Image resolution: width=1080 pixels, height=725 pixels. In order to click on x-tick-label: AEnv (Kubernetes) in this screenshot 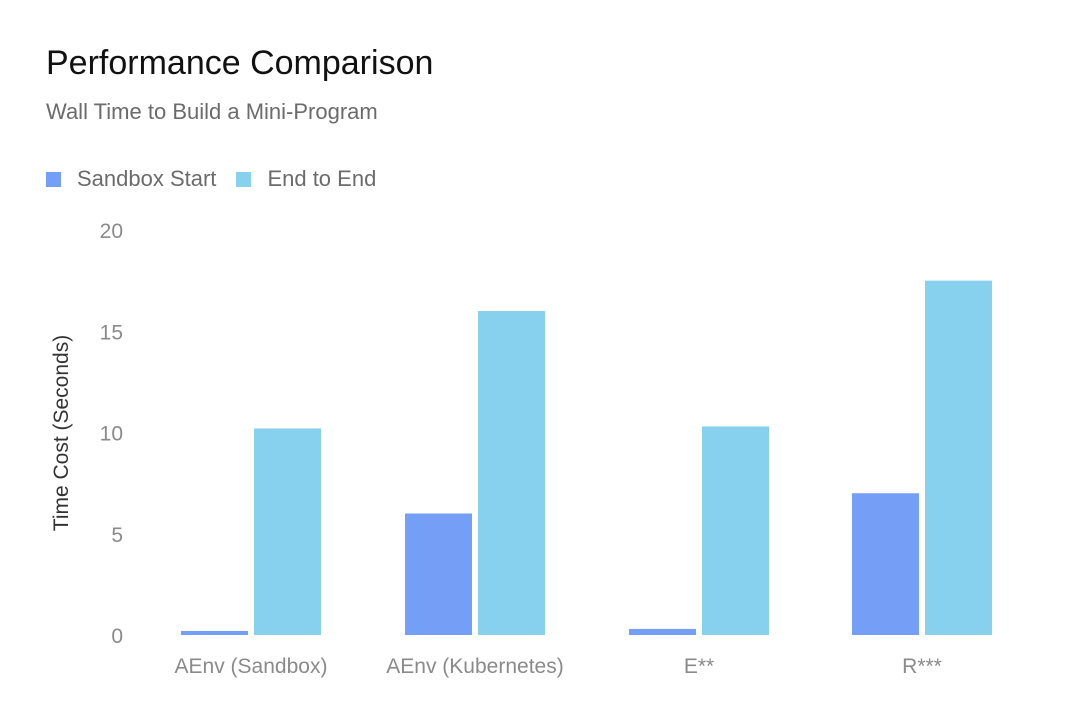, I will do `click(474, 666)`.